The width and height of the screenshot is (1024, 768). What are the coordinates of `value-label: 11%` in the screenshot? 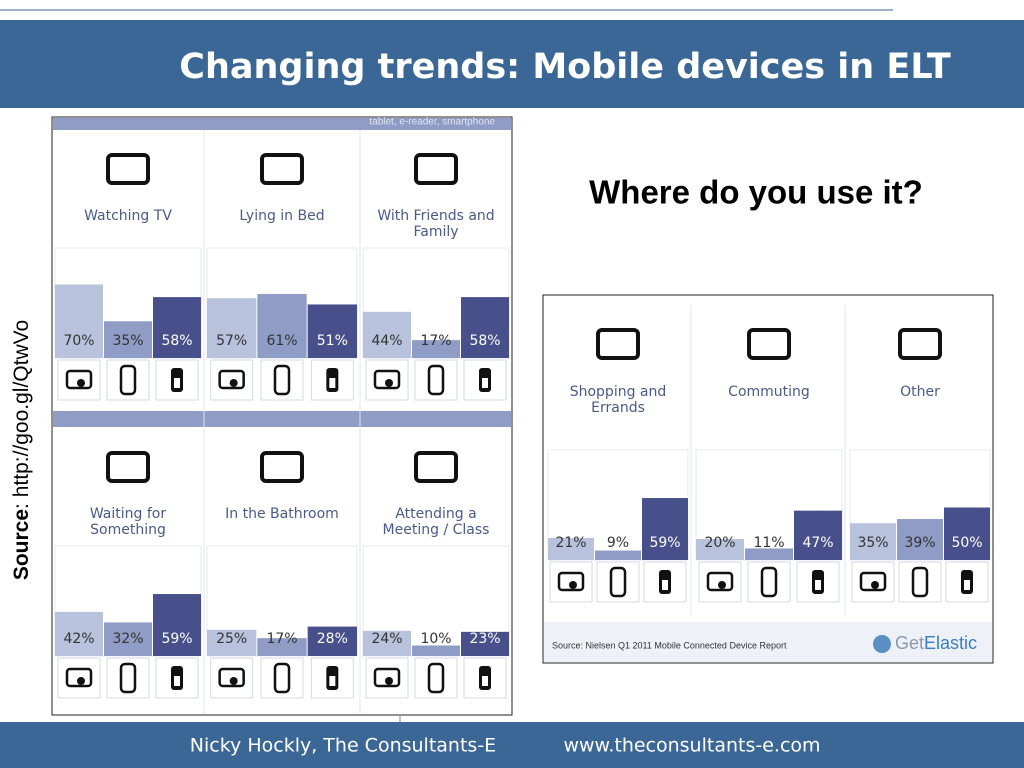 It's located at (768, 543).